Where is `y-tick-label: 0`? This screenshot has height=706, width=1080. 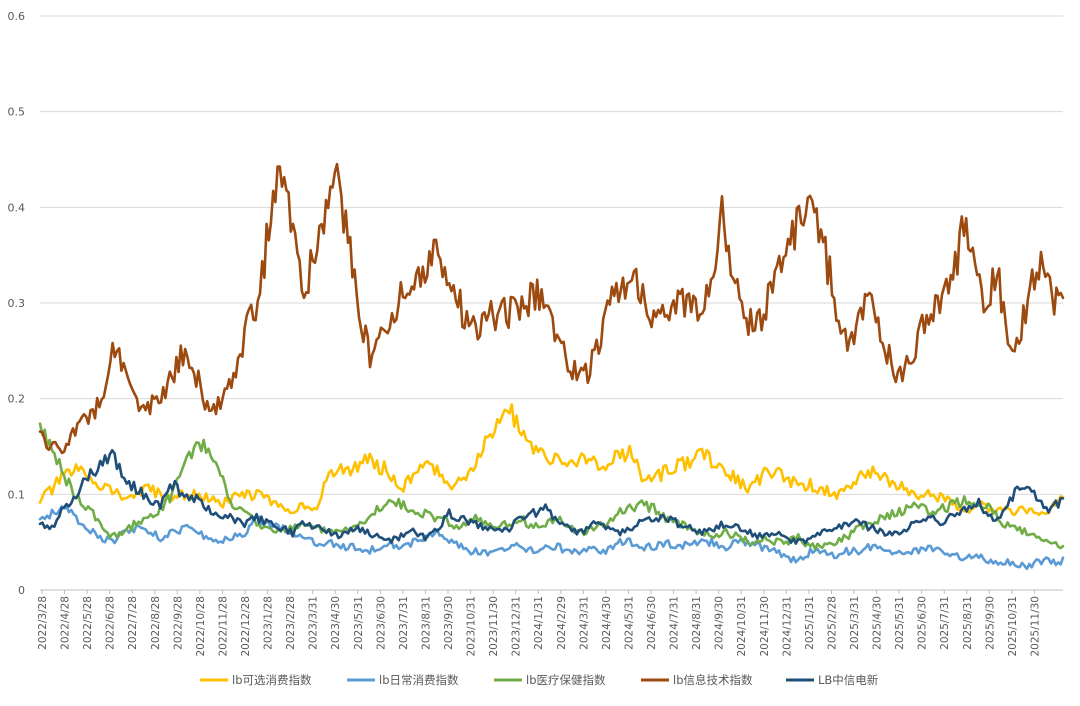 y-tick-label: 0 is located at coordinates (21, 590).